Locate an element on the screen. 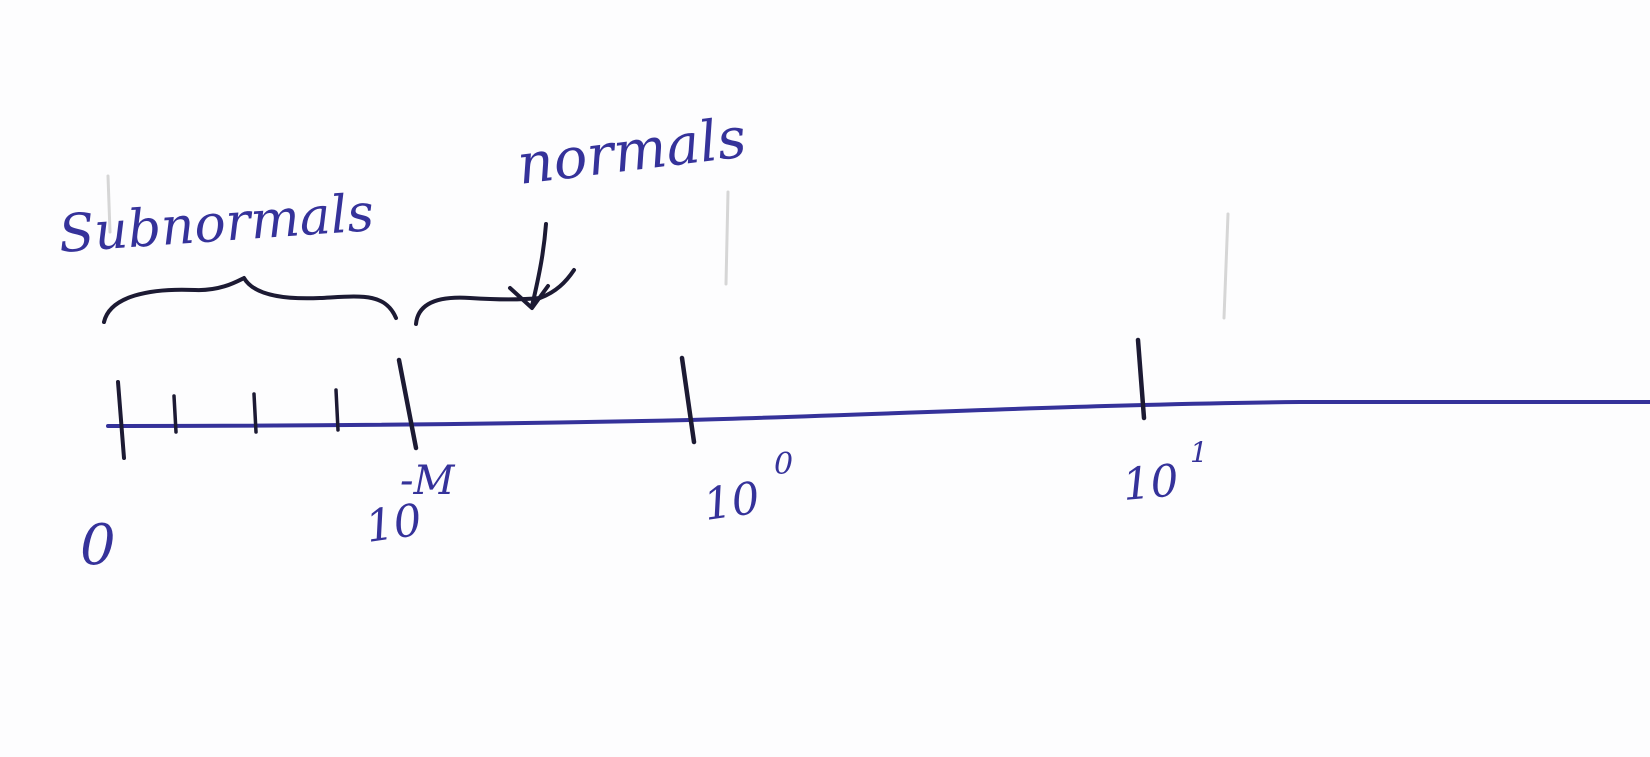 The width and height of the screenshot is (1650, 757). tick-label-zero: 0 is located at coordinates (98, 545).